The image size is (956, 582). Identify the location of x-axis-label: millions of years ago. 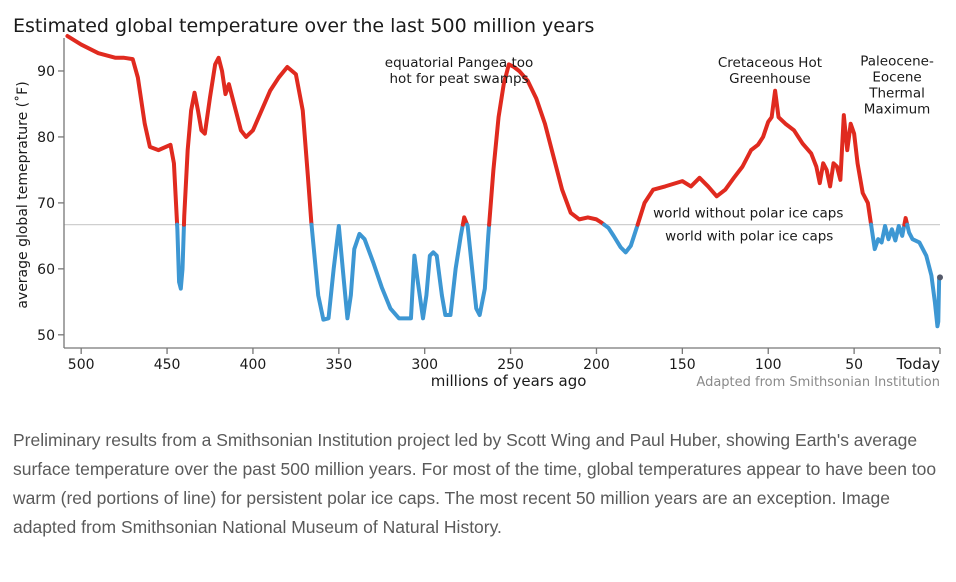
(509, 381).